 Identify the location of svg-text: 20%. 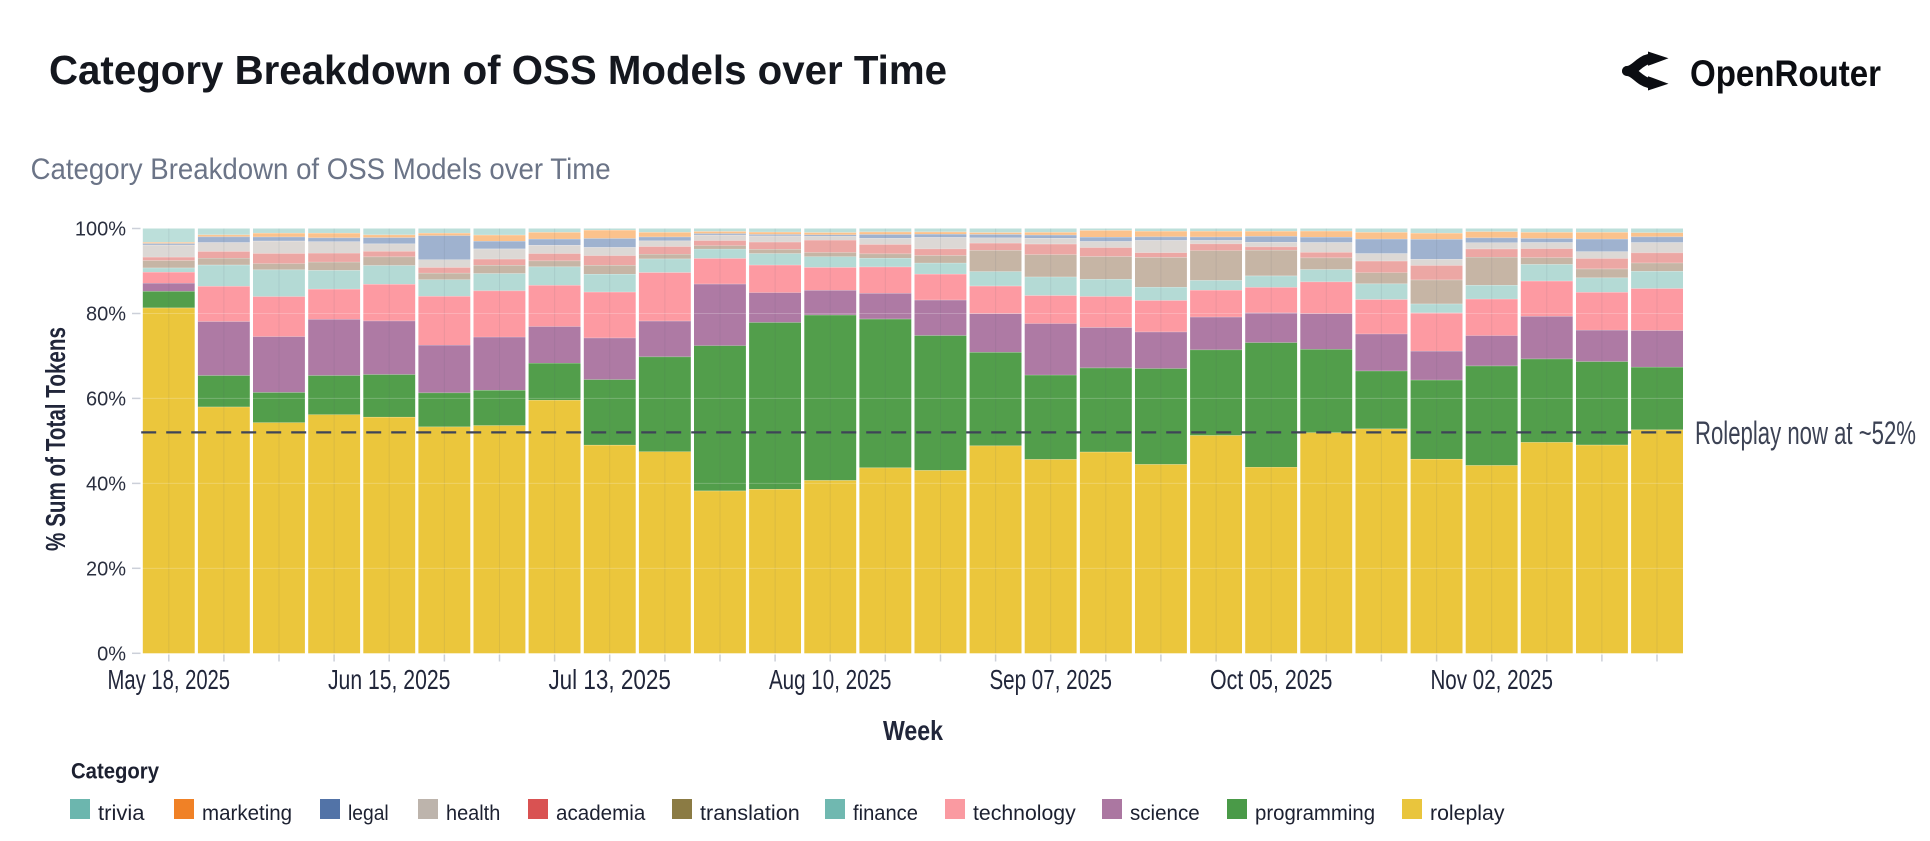
(106, 569).